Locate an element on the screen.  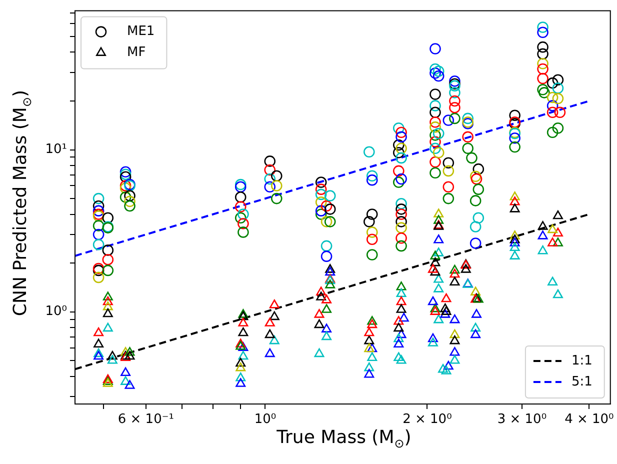
x-axis-title: True Mass (M$_{⊙}$) is located at coordinates (344, 439).